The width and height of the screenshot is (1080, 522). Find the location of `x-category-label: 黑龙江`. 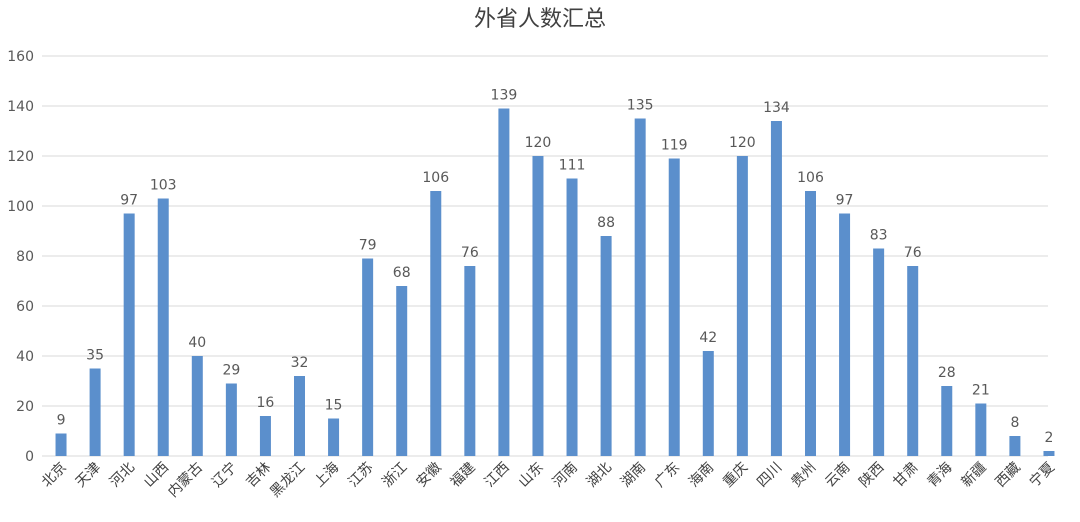

x-category-label: 黑龙江 is located at coordinates (287, 480).